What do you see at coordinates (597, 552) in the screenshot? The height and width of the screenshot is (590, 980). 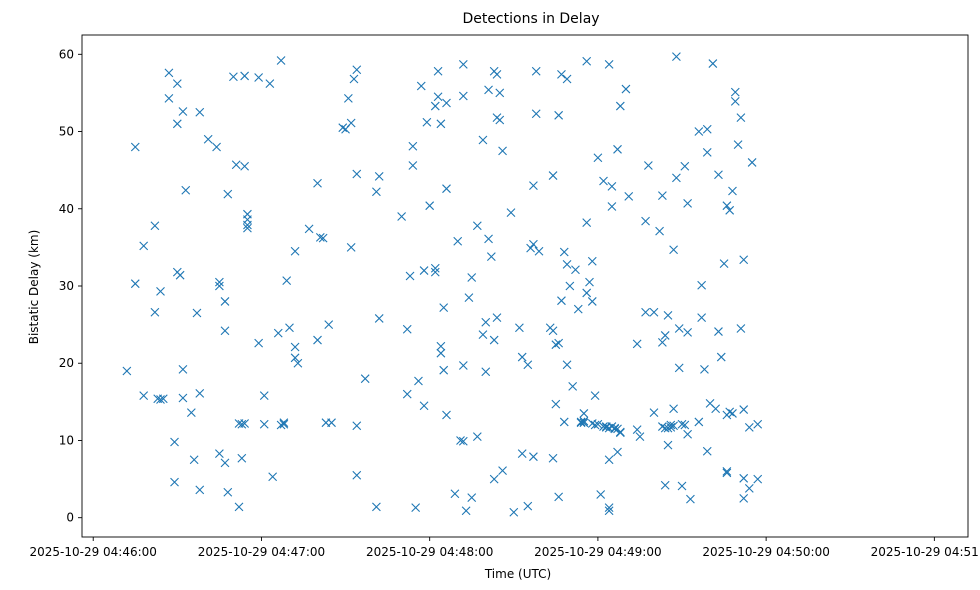 I see `x-tick-label: 2025-10-29 04:49:00` at bounding box center [597, 552].